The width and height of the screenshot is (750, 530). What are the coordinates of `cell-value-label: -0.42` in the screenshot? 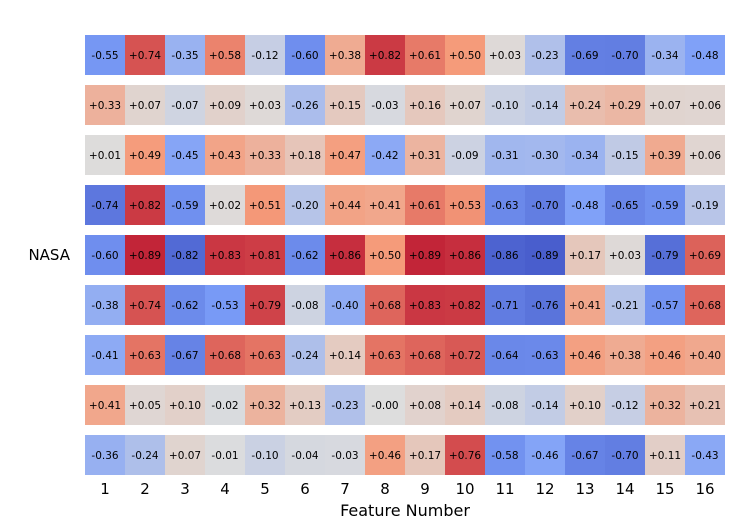 It's located at (384, 156).